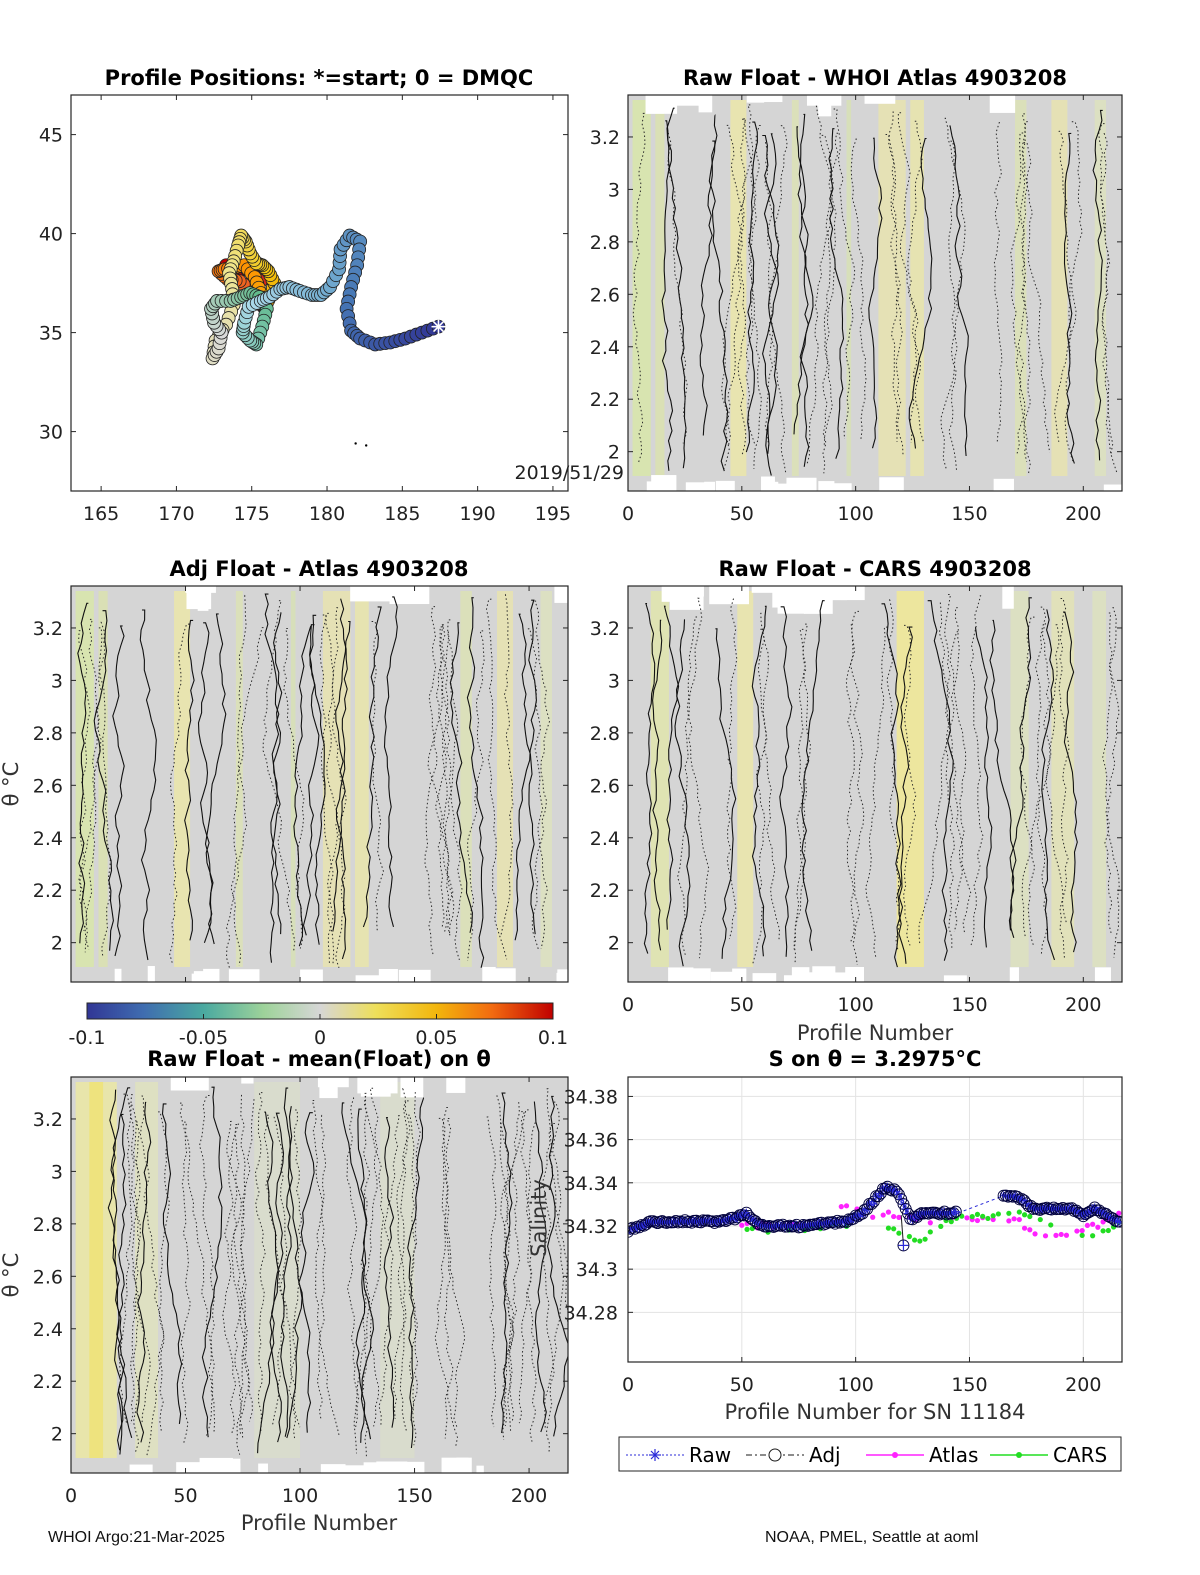 The image size is (1200, 1575). Describe the element at coordinates (319, 784) in the screenshot. I see `adj-atlas-section` at that location.